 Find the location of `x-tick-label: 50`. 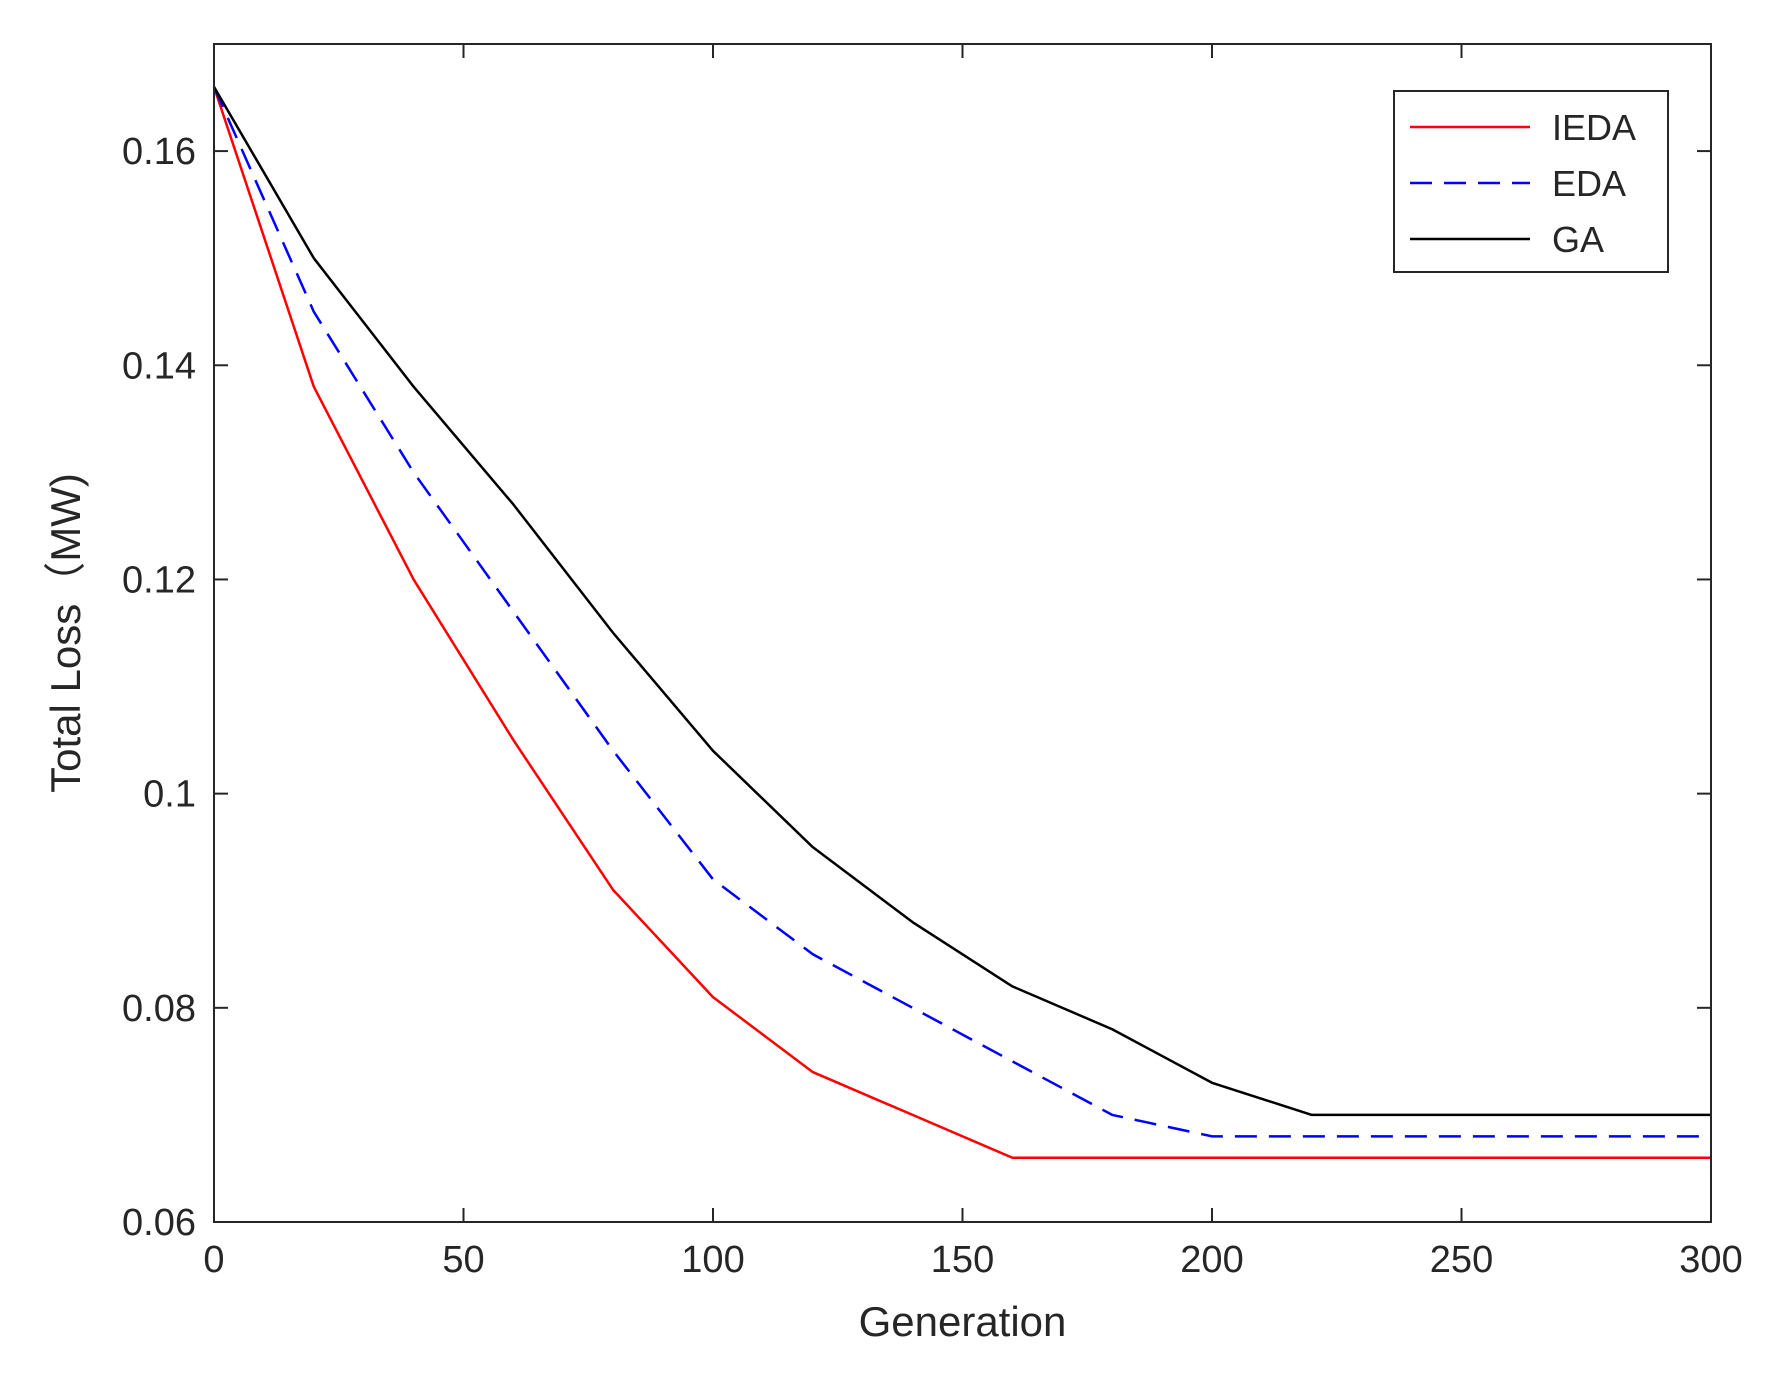

x-tick-label: 50 is located at coordinates (463, 1260).